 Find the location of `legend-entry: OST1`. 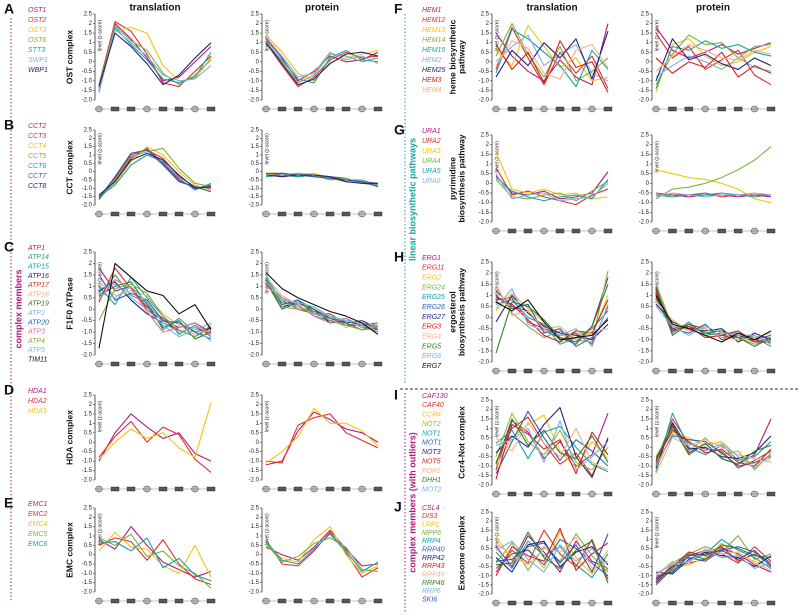

legend-entry: OST1 is located at coordinates (37, 10).